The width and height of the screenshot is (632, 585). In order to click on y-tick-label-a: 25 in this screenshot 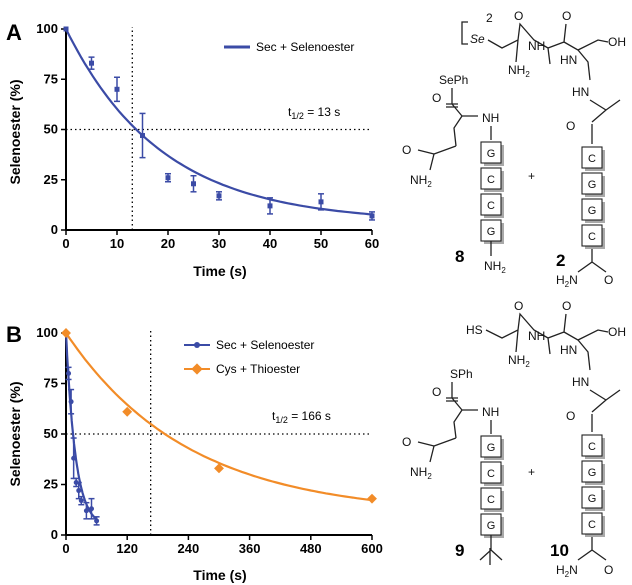, I will do `click(51, 179)`.